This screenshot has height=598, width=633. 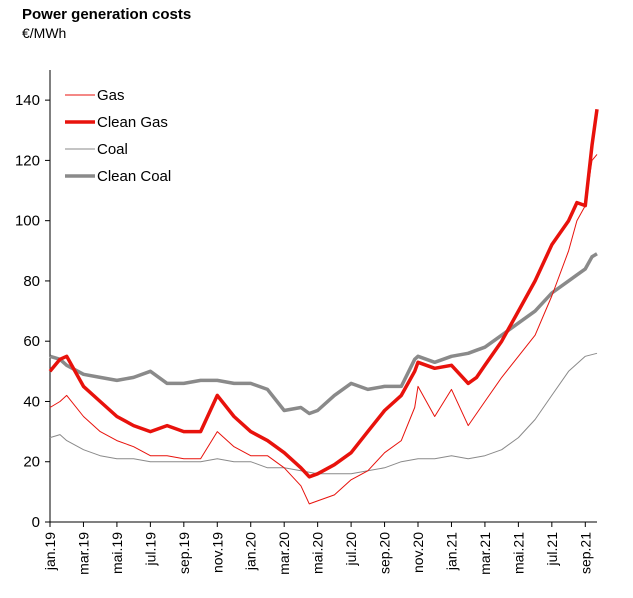 I want to click on y-tick-label: 0, so click(x=36, y=522).